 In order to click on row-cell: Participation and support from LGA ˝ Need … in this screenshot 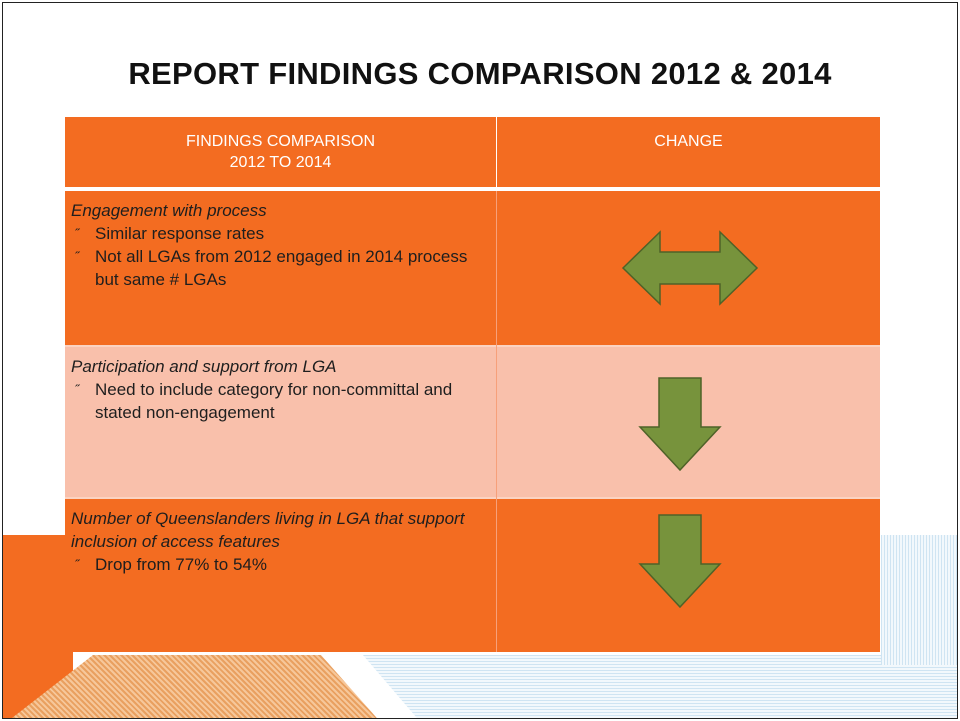, I will do `click(280, 422)`.